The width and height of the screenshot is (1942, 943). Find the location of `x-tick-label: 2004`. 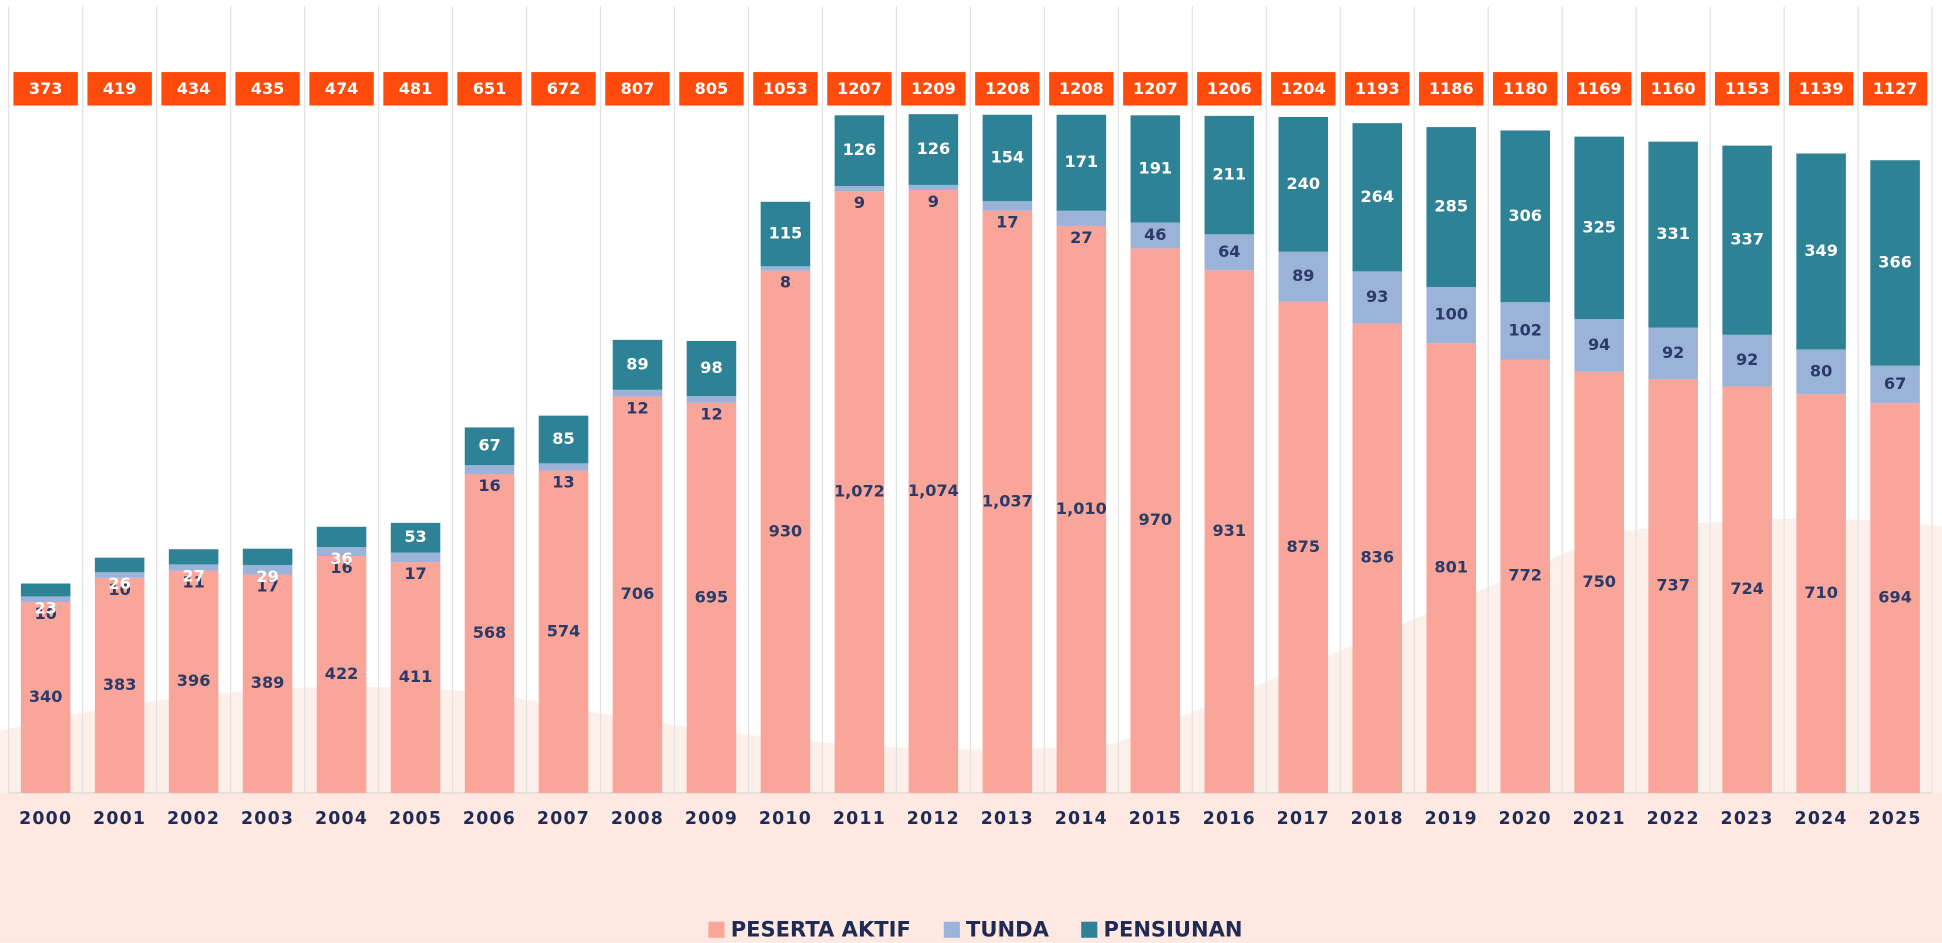

x-tick-label: 2004 is located at coordinates (341, 819).